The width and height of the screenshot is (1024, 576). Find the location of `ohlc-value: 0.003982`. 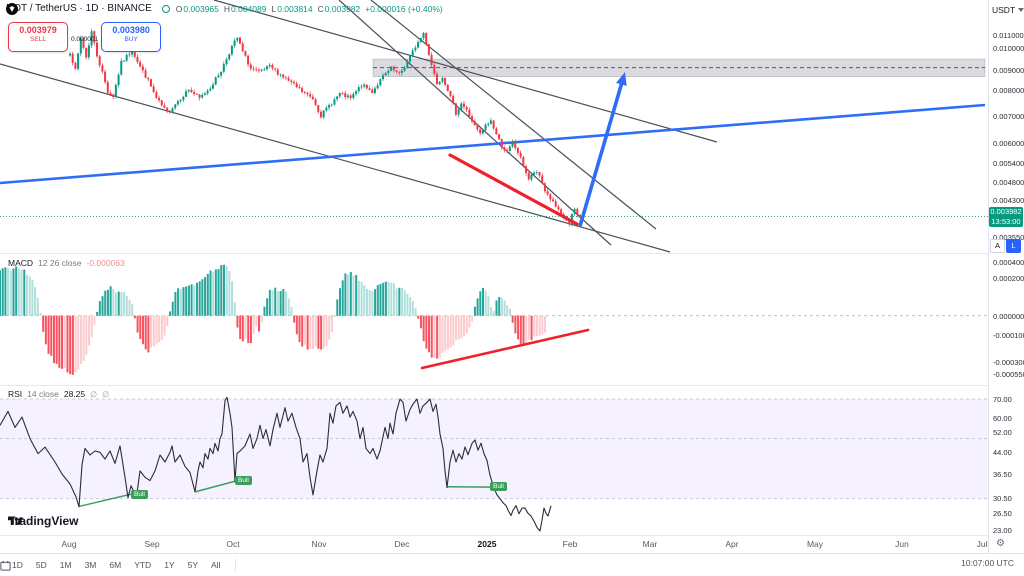

ohlc-value: 0.003982 is located at coordinates (342, 8).